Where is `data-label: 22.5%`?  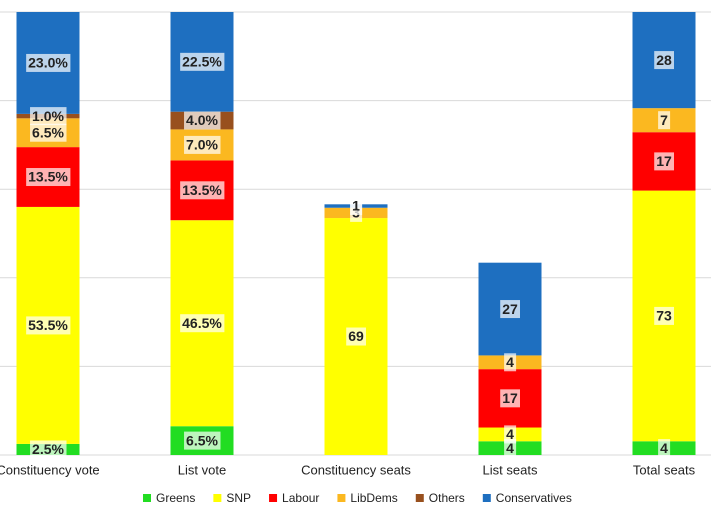
data-label: 22.5% is located at coordinates (202, 62).